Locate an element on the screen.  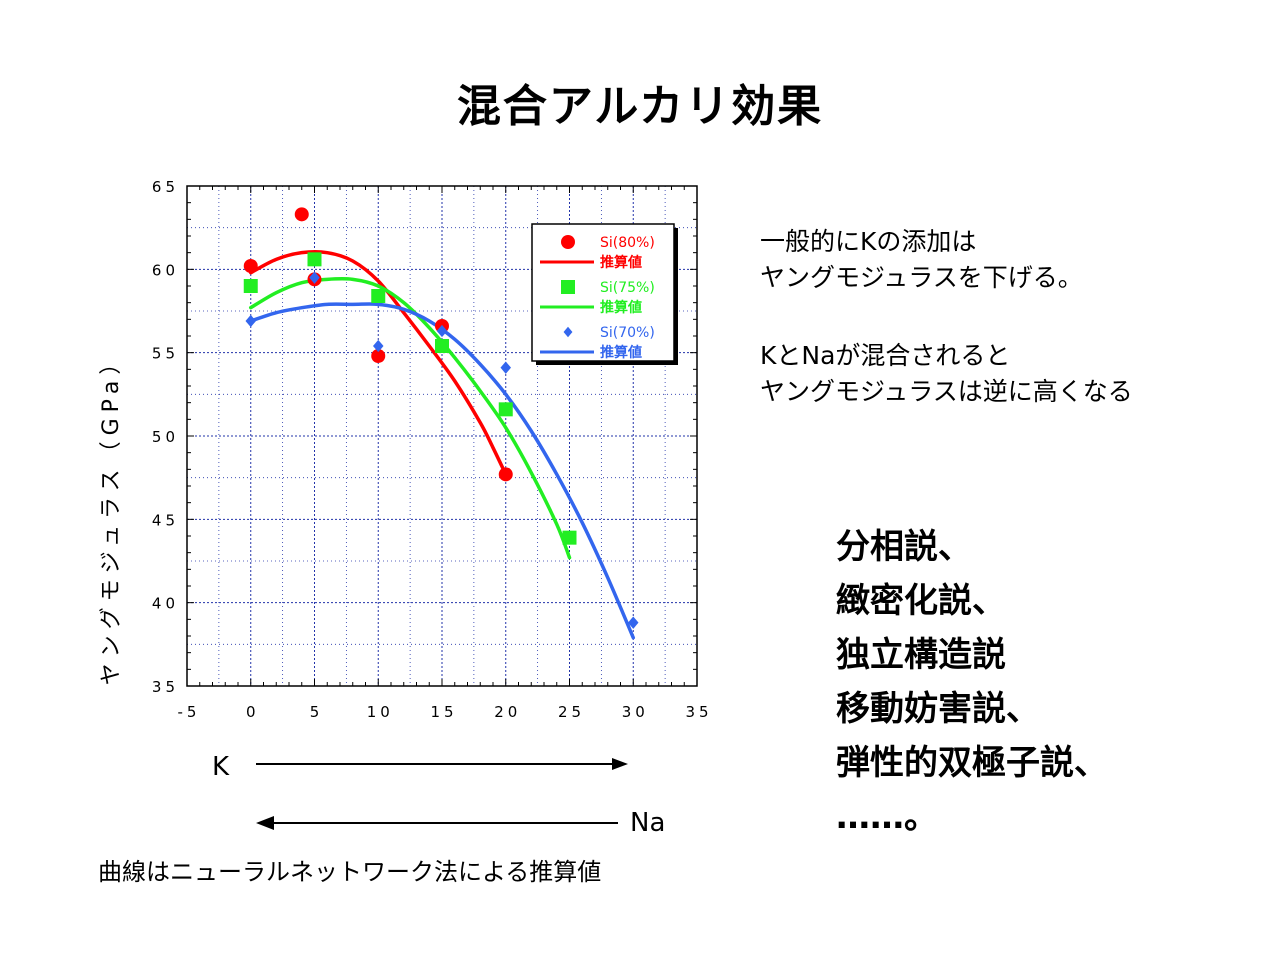
theory-item: 弾性的双極子説、 is located at coordinates (972, 763).